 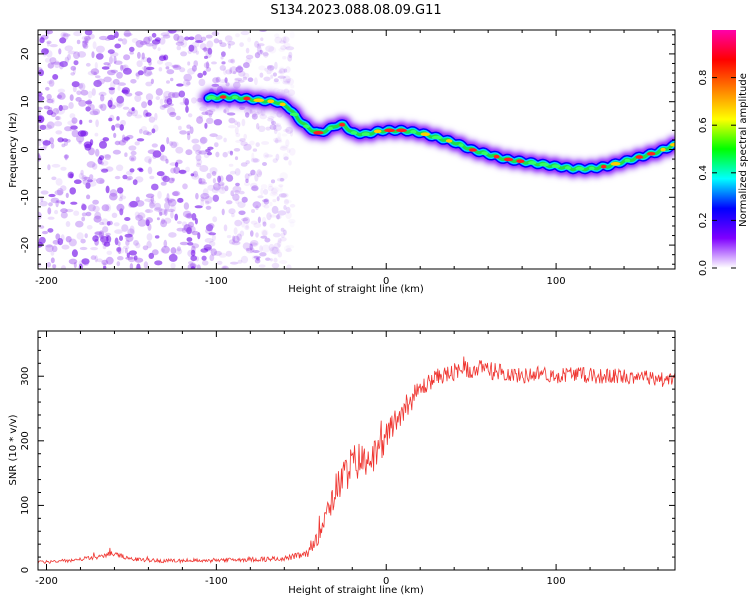 What do you see at coordinates (703, 268) in the screenshot?
I see `colorbar-tick-label: 0.0` at bounding box center [703, 268].